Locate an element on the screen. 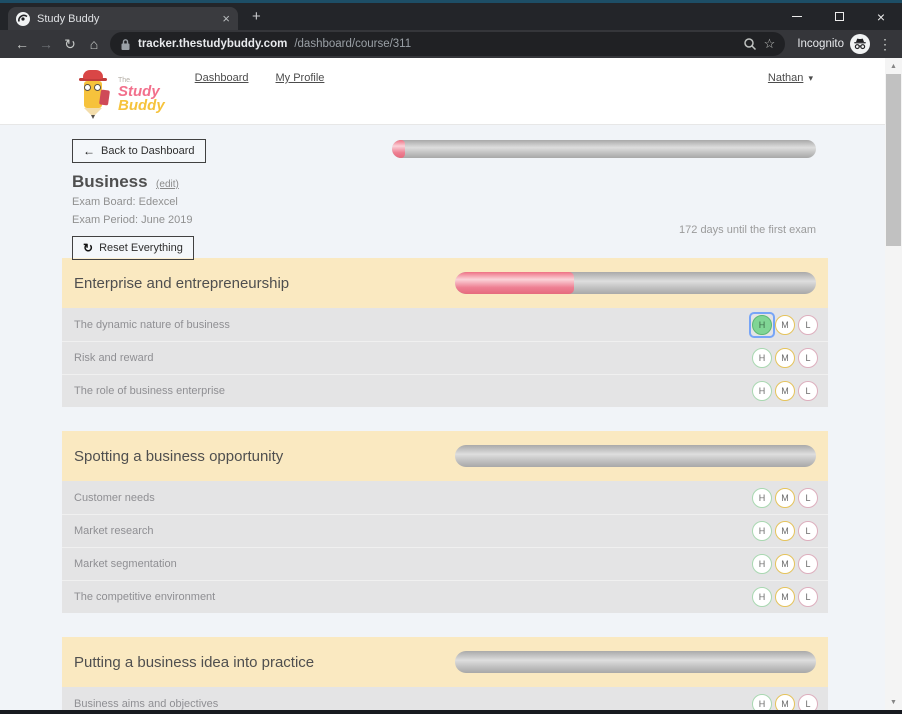  bookmark-star-icon: ☆ is located at coordinates (769, 43).